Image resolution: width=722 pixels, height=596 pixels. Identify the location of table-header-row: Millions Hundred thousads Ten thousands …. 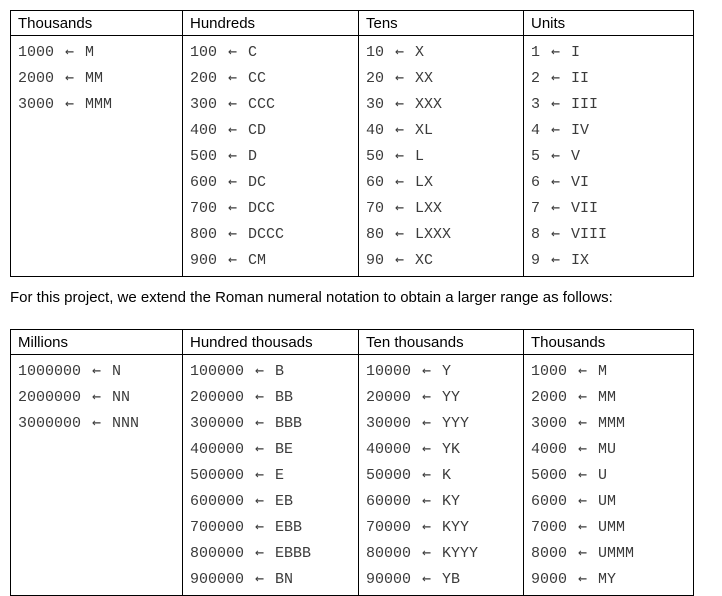
(352, 342).